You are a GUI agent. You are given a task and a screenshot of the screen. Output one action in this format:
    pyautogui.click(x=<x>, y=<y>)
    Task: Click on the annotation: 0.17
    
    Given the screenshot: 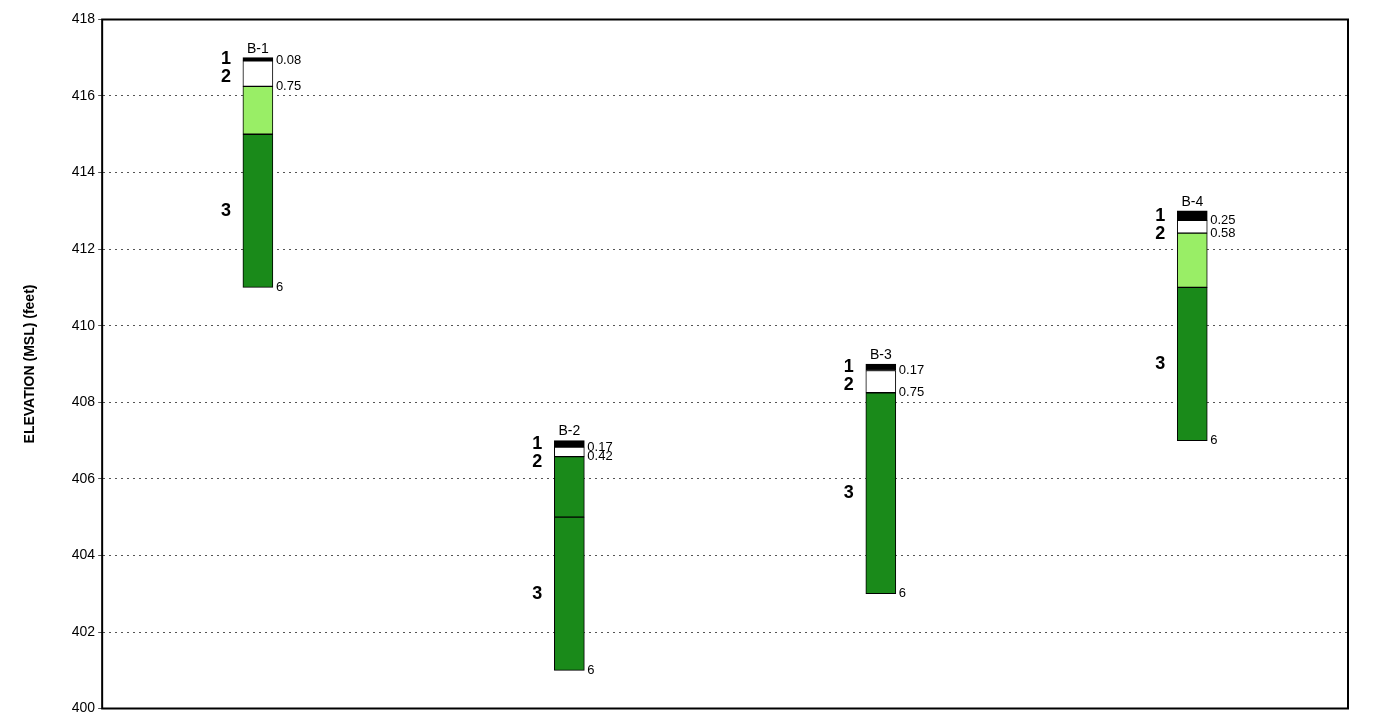 What is the action you would take?
    pyautogui.click(x=911, y=370)
    